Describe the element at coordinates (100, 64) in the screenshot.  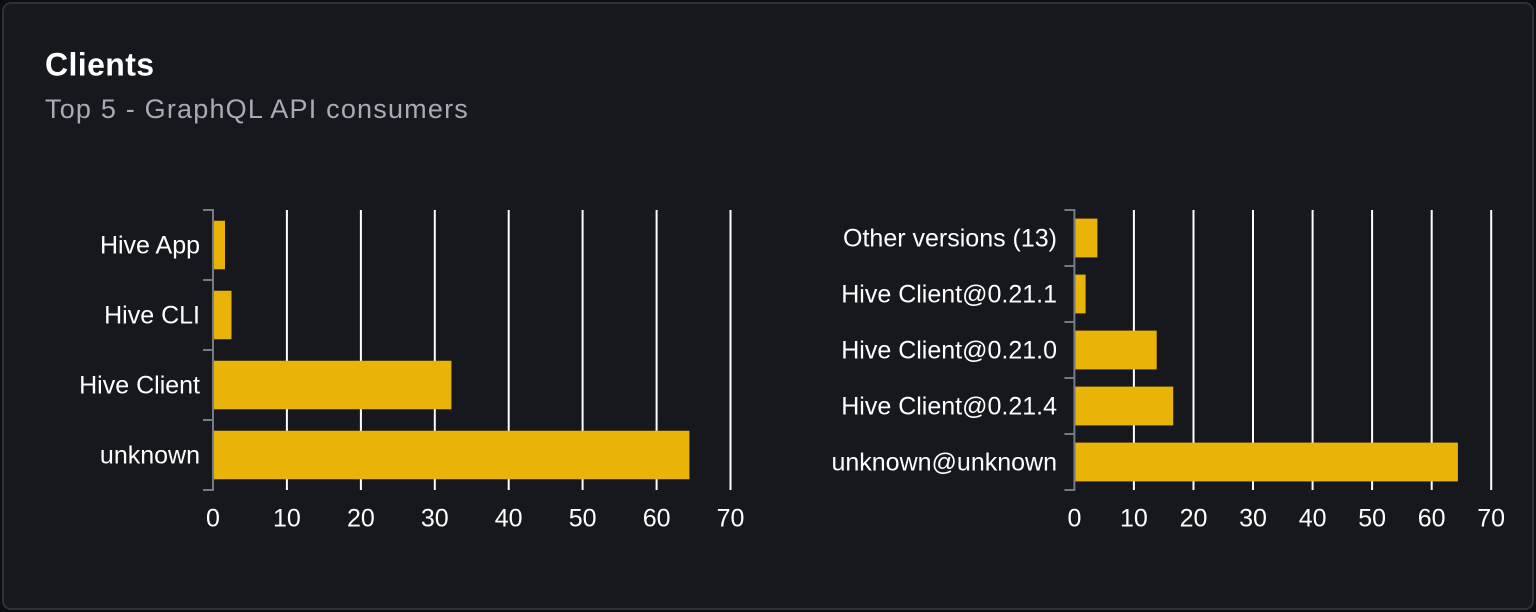
I see `svg-text: Clients` at that location.